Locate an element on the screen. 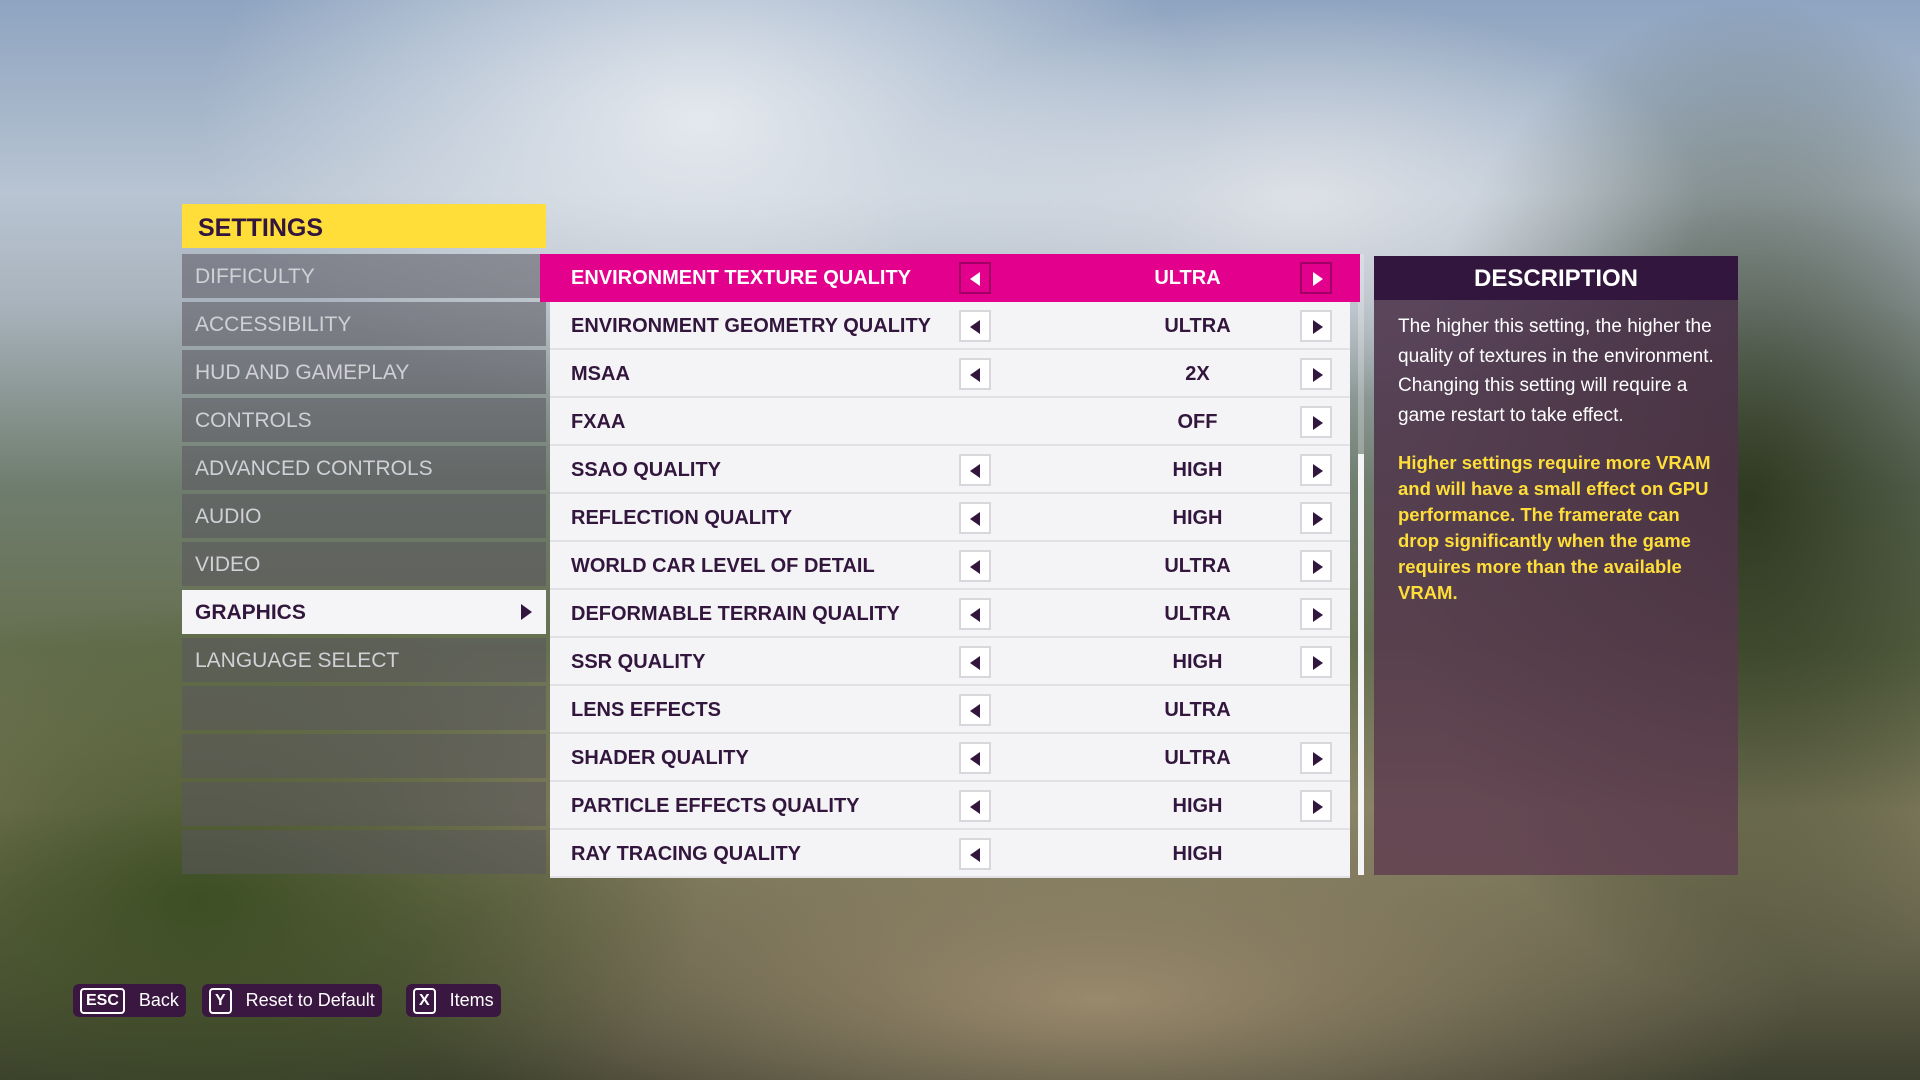 This screenshot has height=1080, width=1920. chevron-right-icon is located at coordinates (526, 612).